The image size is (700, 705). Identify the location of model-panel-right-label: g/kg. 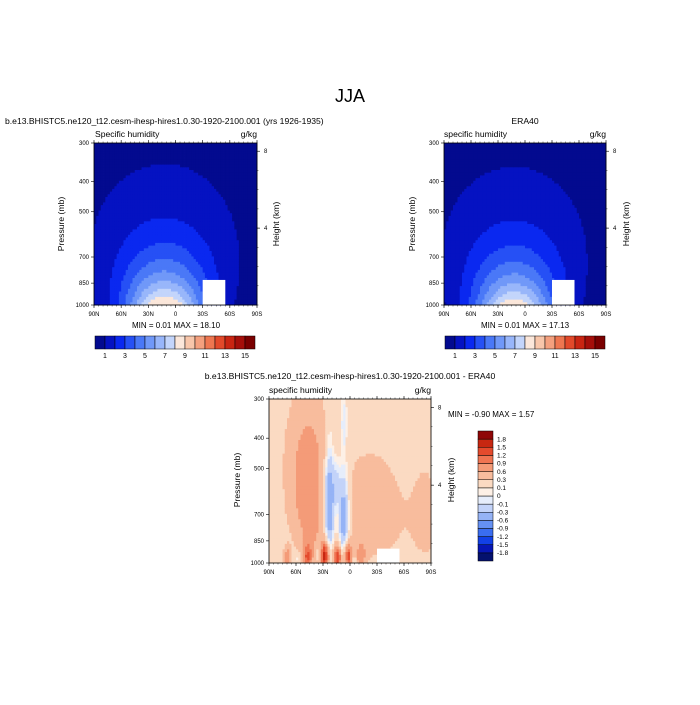
(249, 134).